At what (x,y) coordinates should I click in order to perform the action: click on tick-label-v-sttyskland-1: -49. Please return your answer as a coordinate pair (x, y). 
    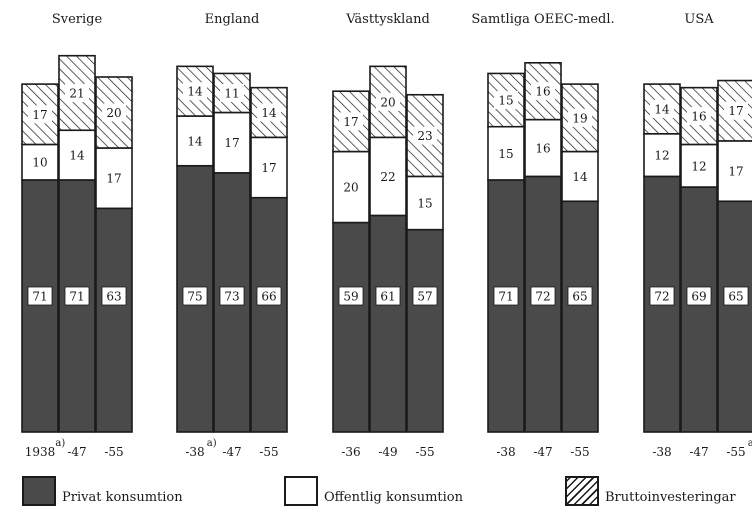
    Looking at the image, I should click on (387, 452).